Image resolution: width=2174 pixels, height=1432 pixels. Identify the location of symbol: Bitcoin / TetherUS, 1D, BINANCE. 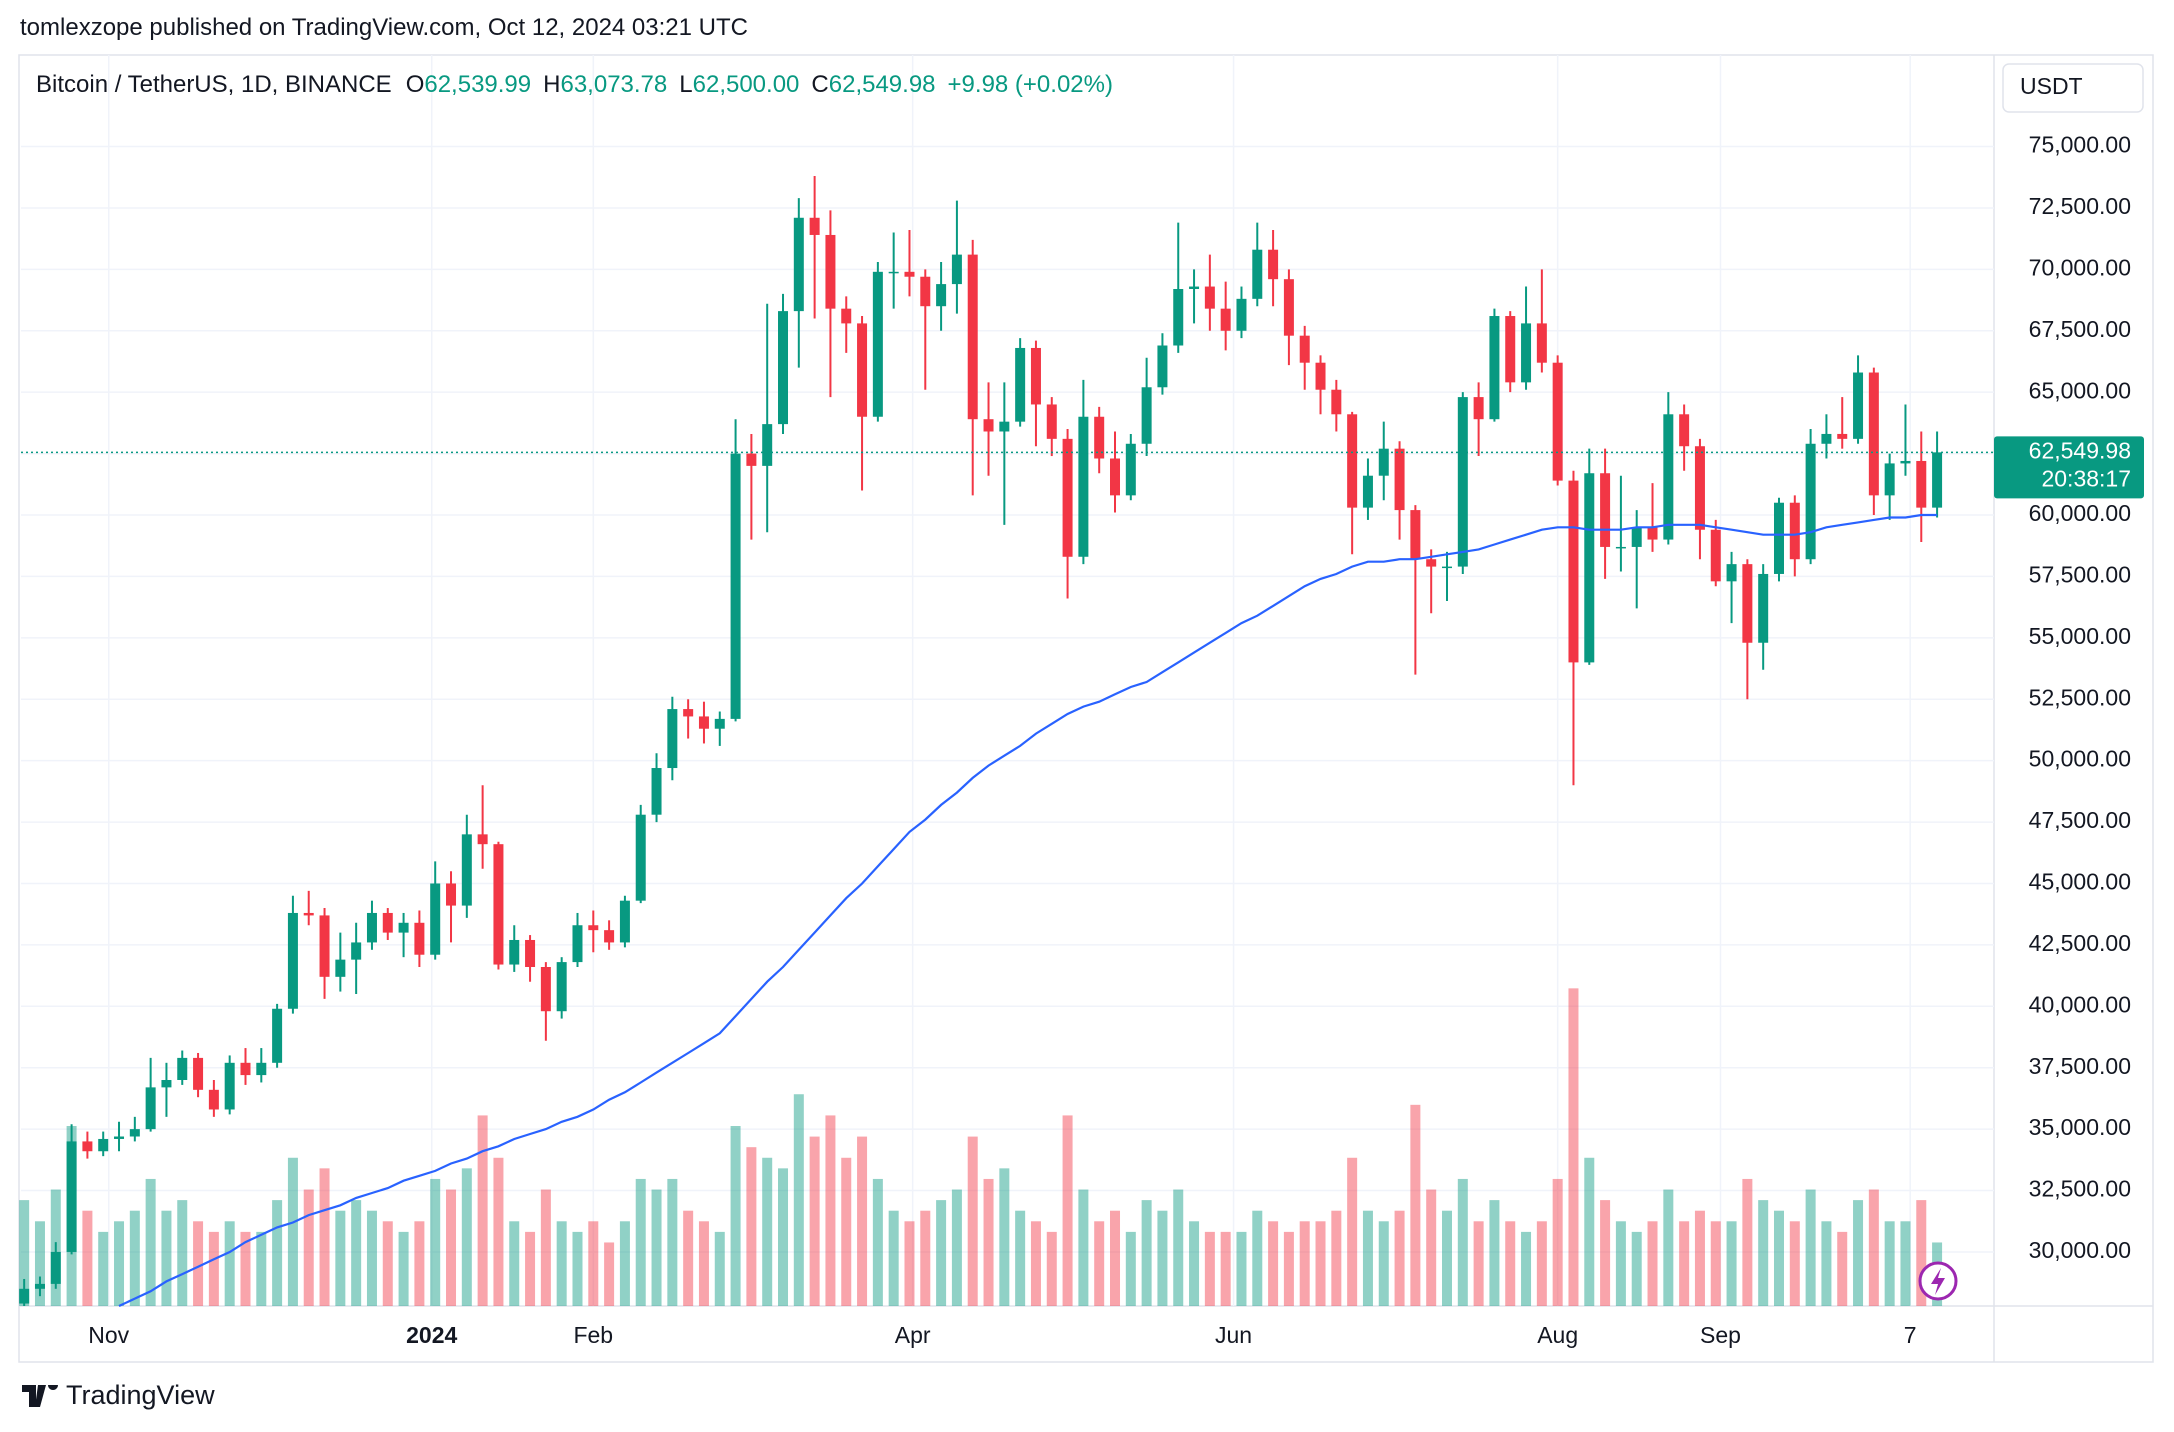
(214, 84).